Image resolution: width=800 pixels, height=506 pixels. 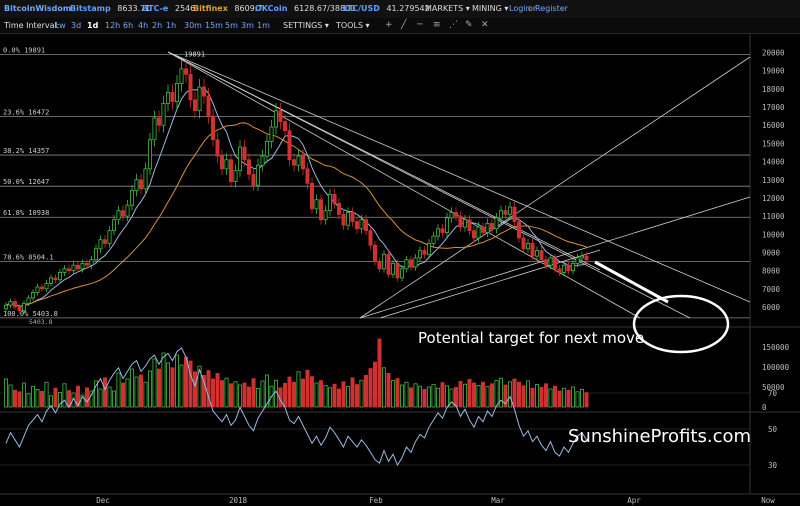 What do you see at coordinates (231, 25) in the screenshot?
I see `interval-5m: 5m` at bounding box center [231, 25].